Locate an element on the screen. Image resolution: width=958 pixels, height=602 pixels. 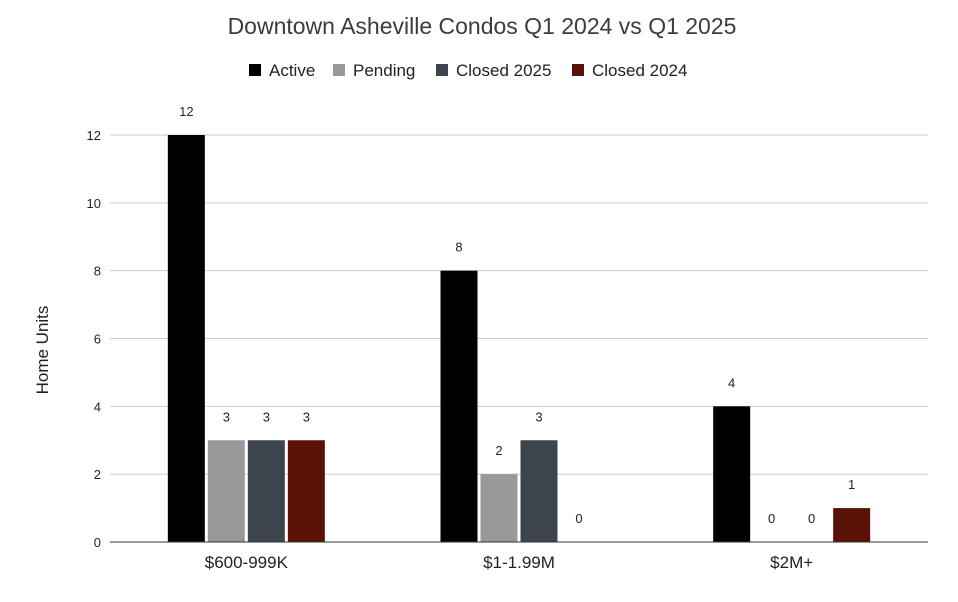
x-tick-label: $600-999K is located at coordinates (247, 562).